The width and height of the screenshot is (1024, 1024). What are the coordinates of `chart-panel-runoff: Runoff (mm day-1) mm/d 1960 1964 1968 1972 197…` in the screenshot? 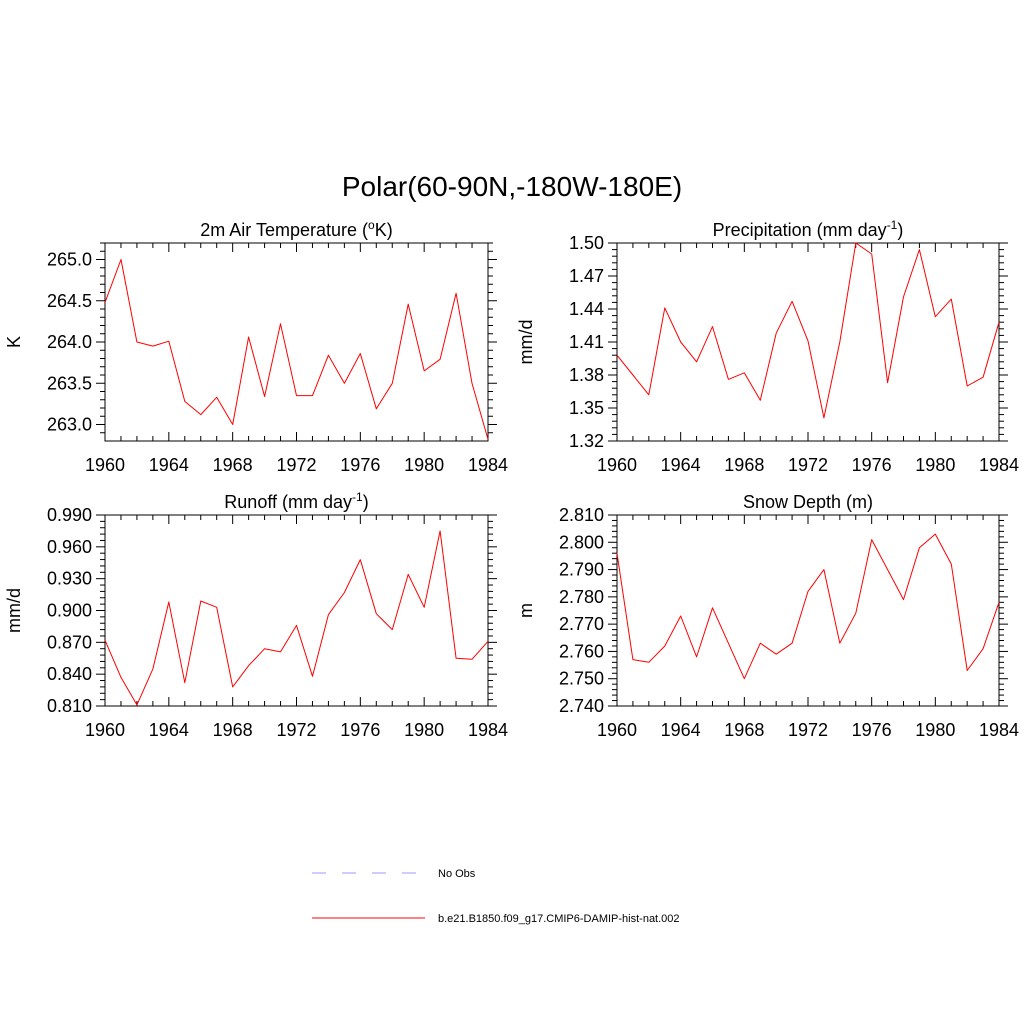 It's located at (256, 615).